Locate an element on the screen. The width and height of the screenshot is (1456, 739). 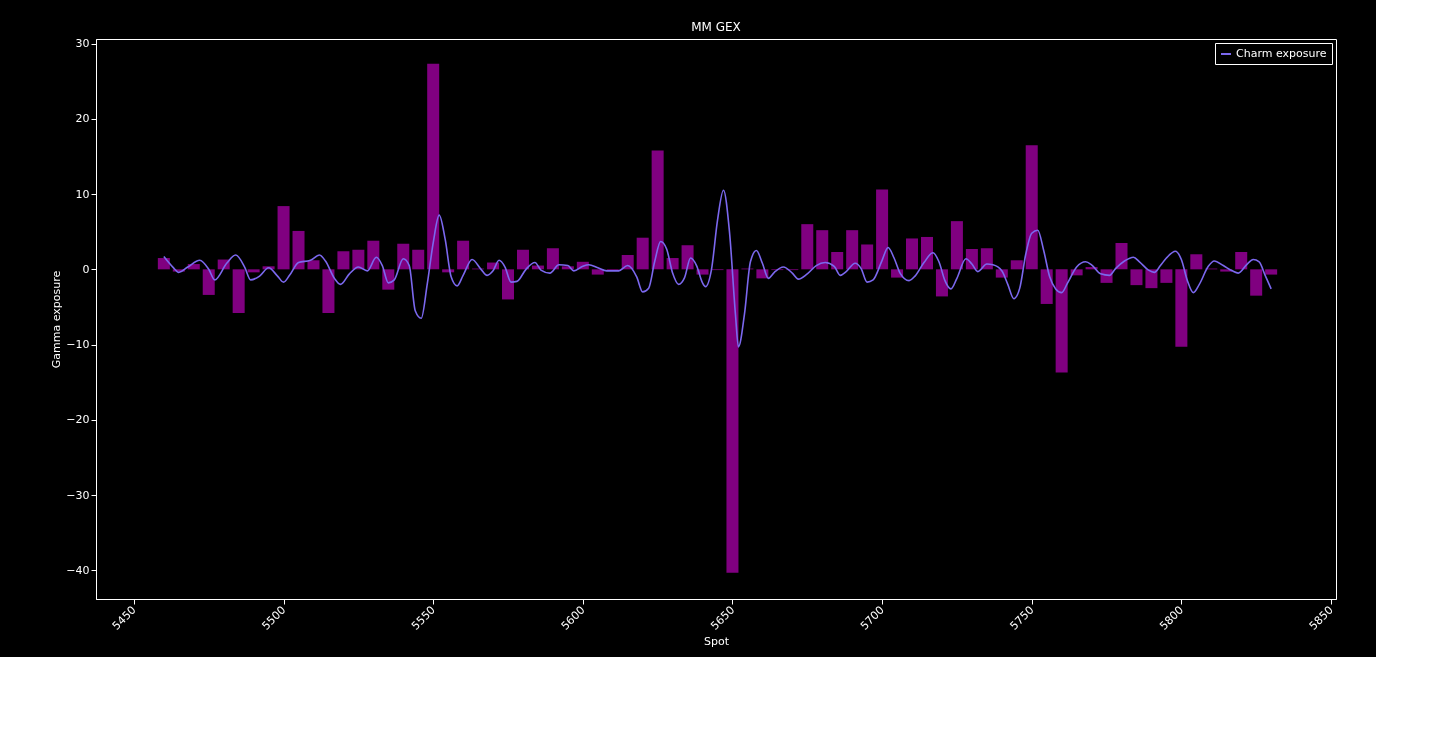
y-tick-label: −40 is located at coordinates (78, 570).